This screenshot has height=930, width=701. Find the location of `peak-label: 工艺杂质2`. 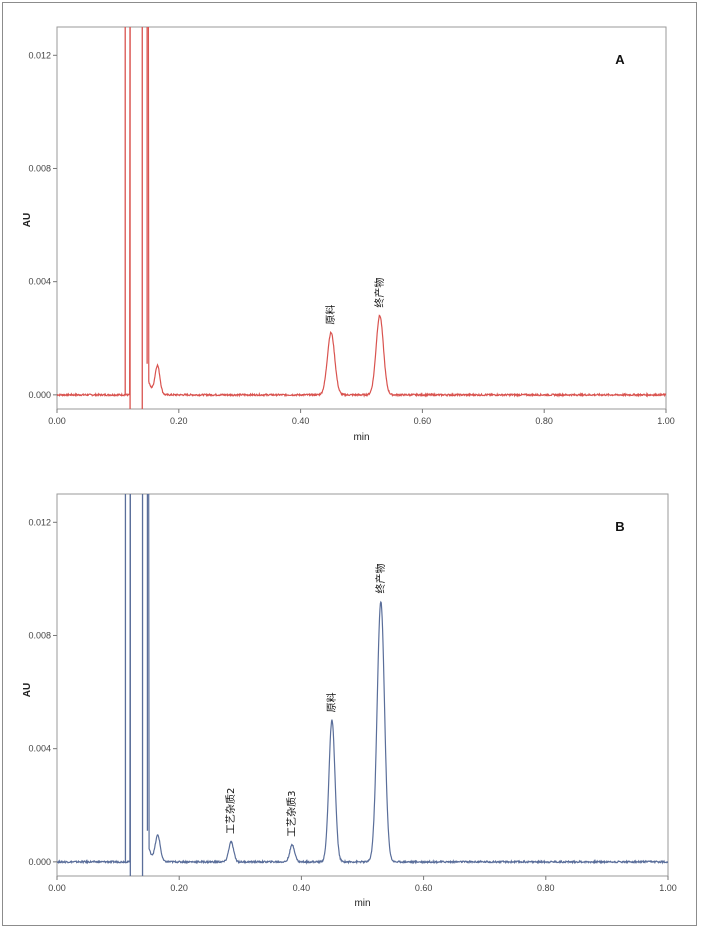

peak-label: 工艺杂质2 is located at coordinates (231, 811).